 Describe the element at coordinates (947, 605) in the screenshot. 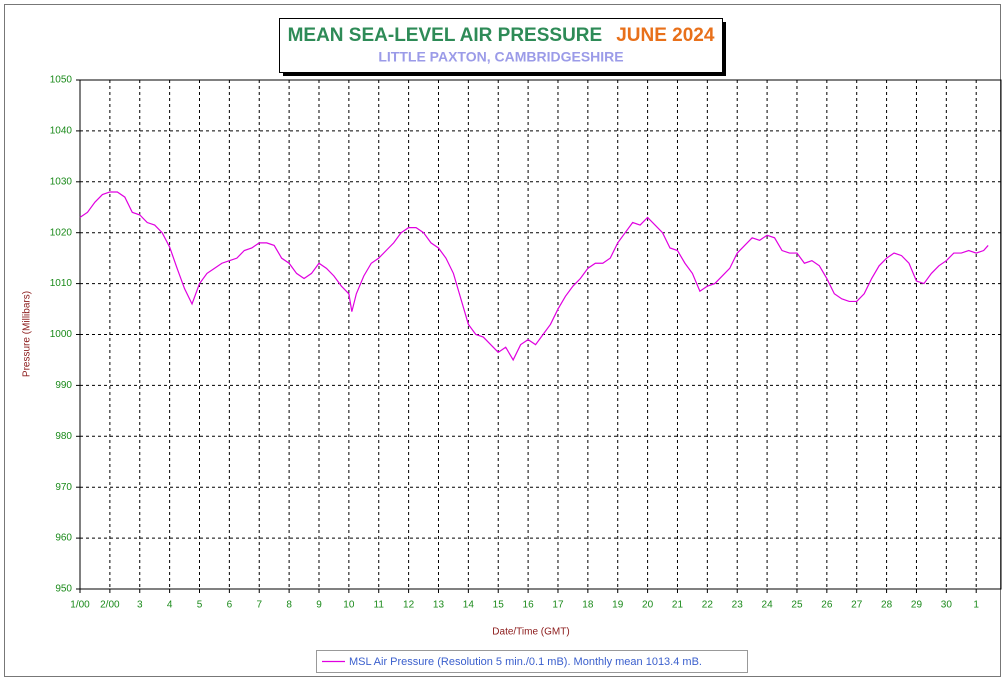

I see `x-tick-label: 30` at that location.